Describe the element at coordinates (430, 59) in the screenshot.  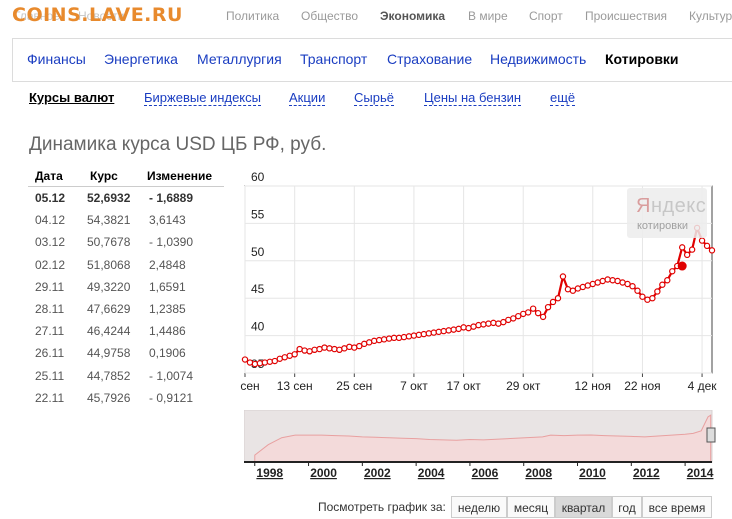
I see `section-item-insurance: Страхование` at that location.